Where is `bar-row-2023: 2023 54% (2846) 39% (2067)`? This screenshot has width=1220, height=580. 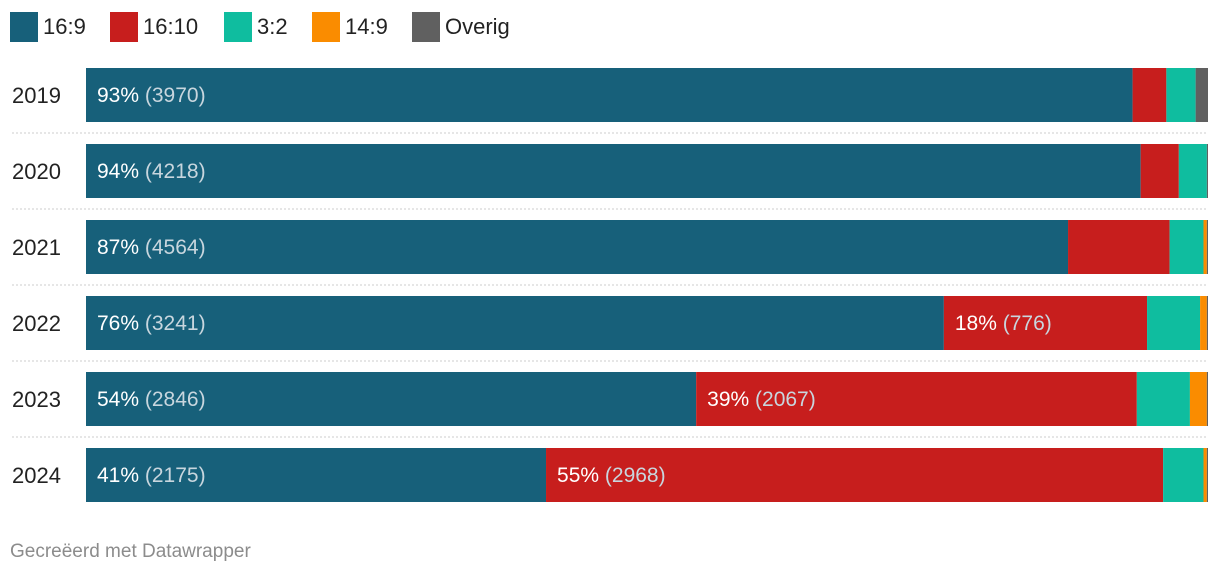 bar-row-2023: 2023 54% (2846) 39% (2067) is located at coordinates (610, 405).